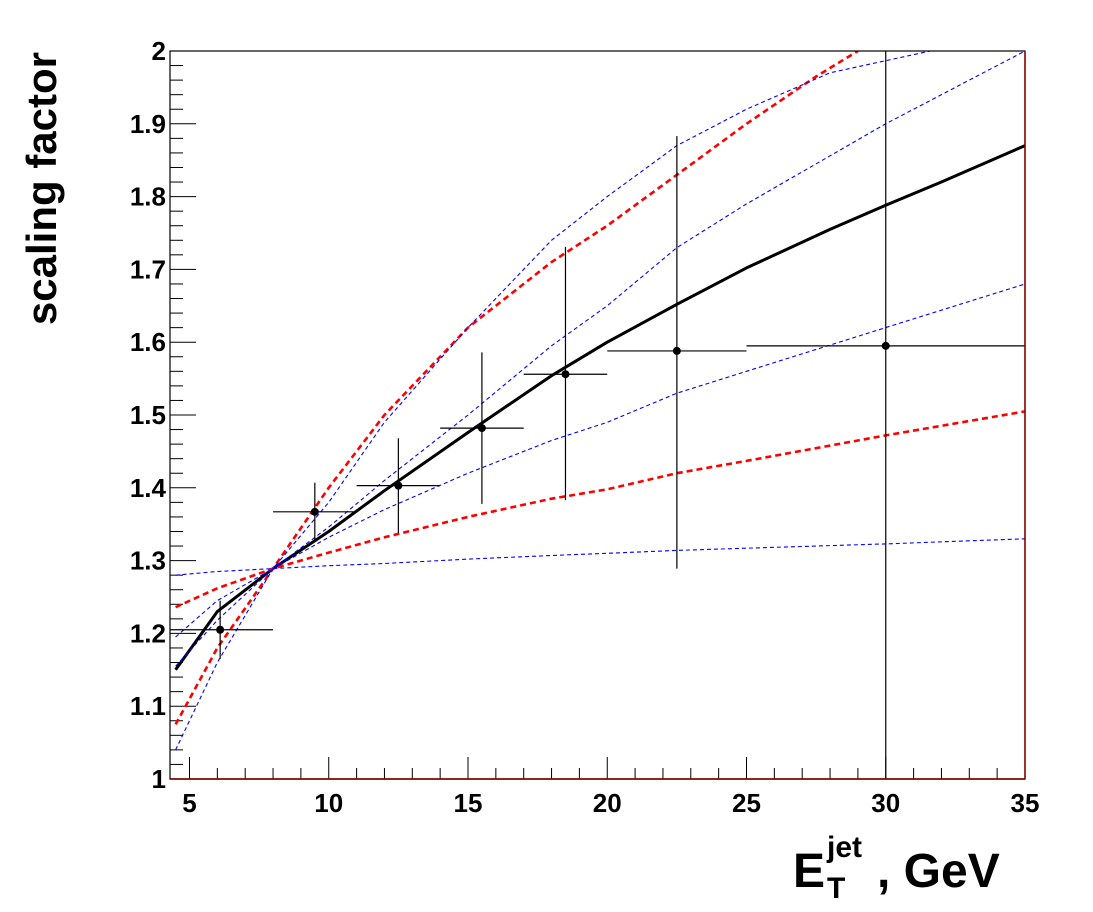 The width and height of the screenshot is (1093, 912). I want to click on x-tick-label: 10, so click(328, 803).